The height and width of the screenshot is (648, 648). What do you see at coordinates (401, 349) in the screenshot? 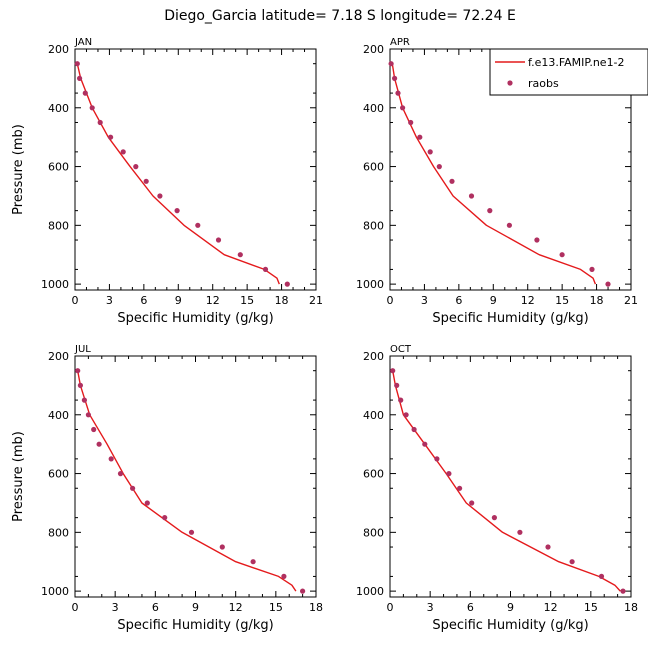
I see `panel-label: OCT` at bounding box center [401, 349].